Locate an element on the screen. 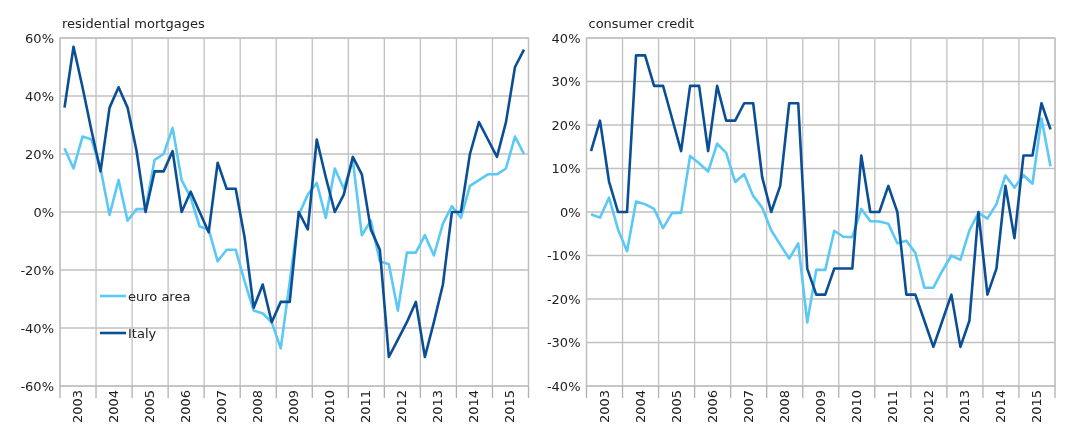  y-tick-label: 10% is located at coordinates (566, 169).